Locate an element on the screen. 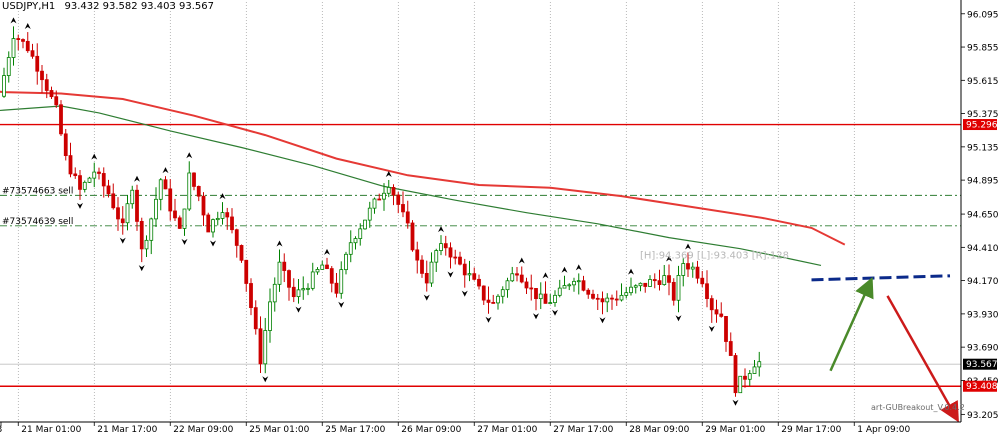 The image size is (1004, 444). breakout-dashed-line is located at coordinates (881, 278).